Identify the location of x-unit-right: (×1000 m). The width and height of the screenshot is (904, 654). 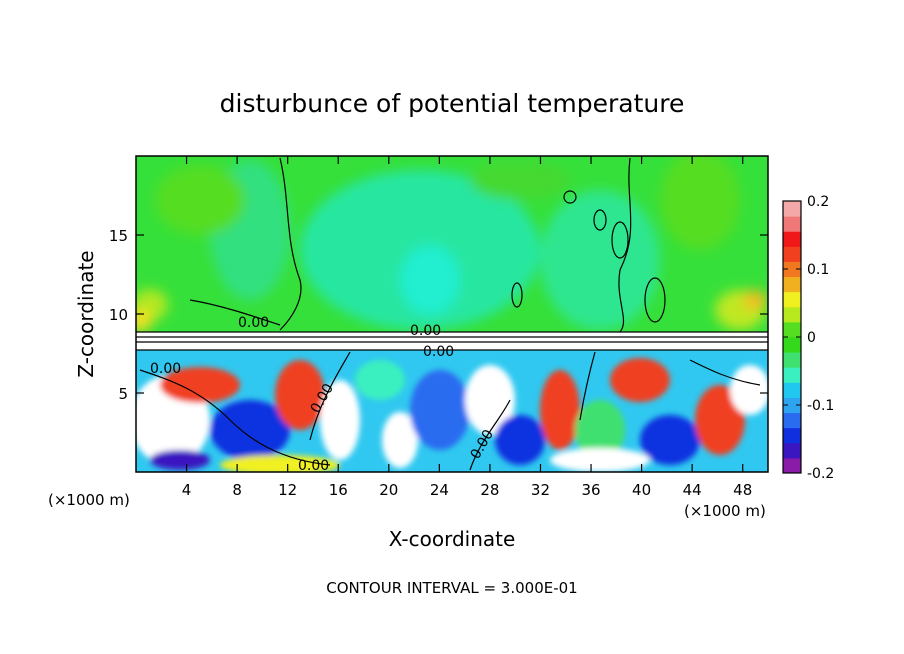
(725, 511).